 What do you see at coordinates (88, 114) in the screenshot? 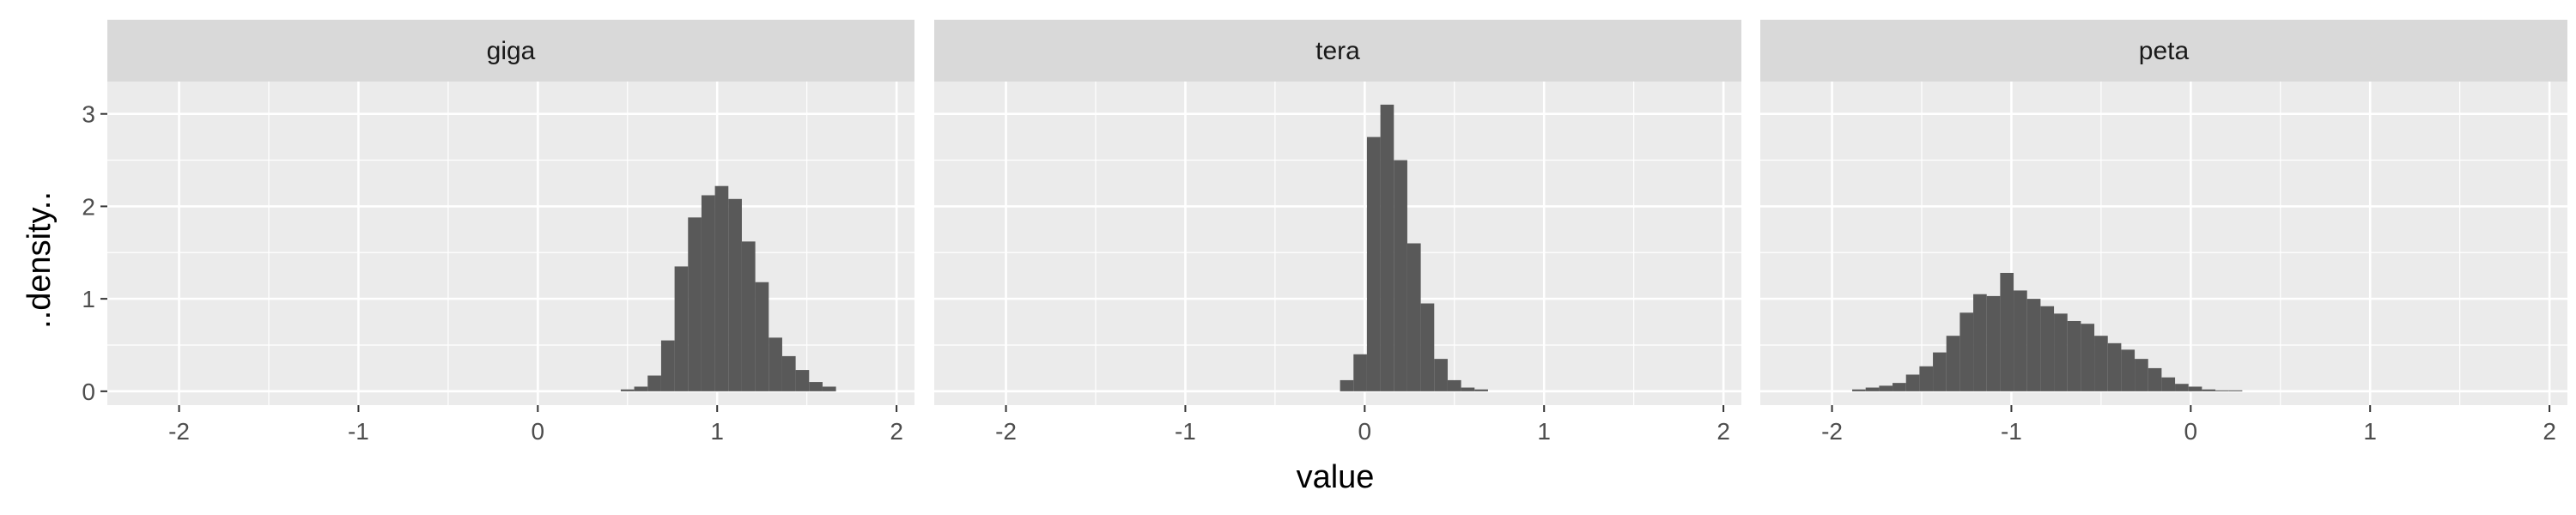
I see `y-tick-label: 3` at bounding box center [88, 114].